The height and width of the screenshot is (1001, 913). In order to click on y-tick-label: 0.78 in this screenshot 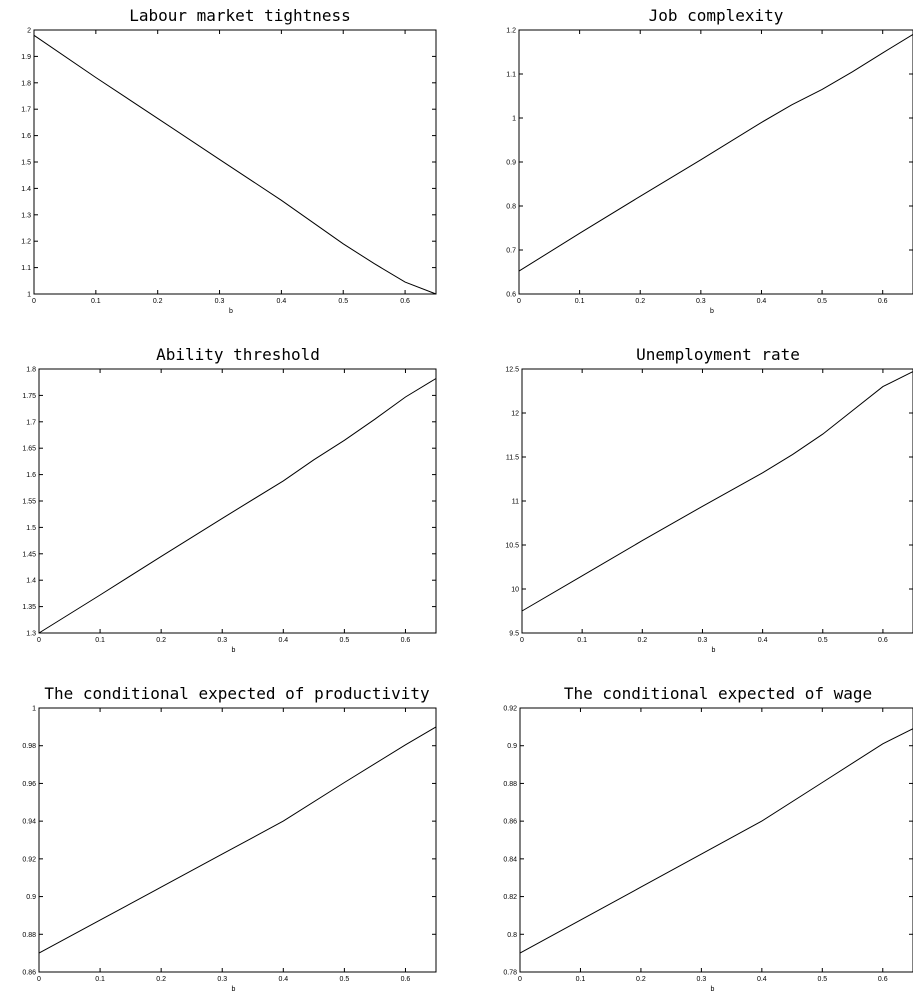, I will do `click(510, 973)`.